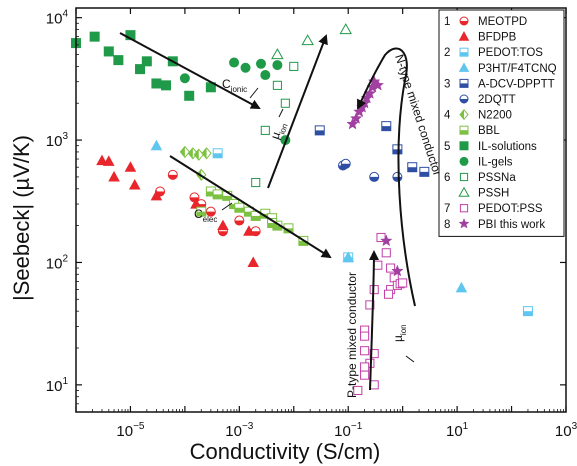 This screenshot has height=466, width=577. Describe the element at coordinates (279, 131) in the screenshot. I see `mu-ion-n-label: µion` at that location.